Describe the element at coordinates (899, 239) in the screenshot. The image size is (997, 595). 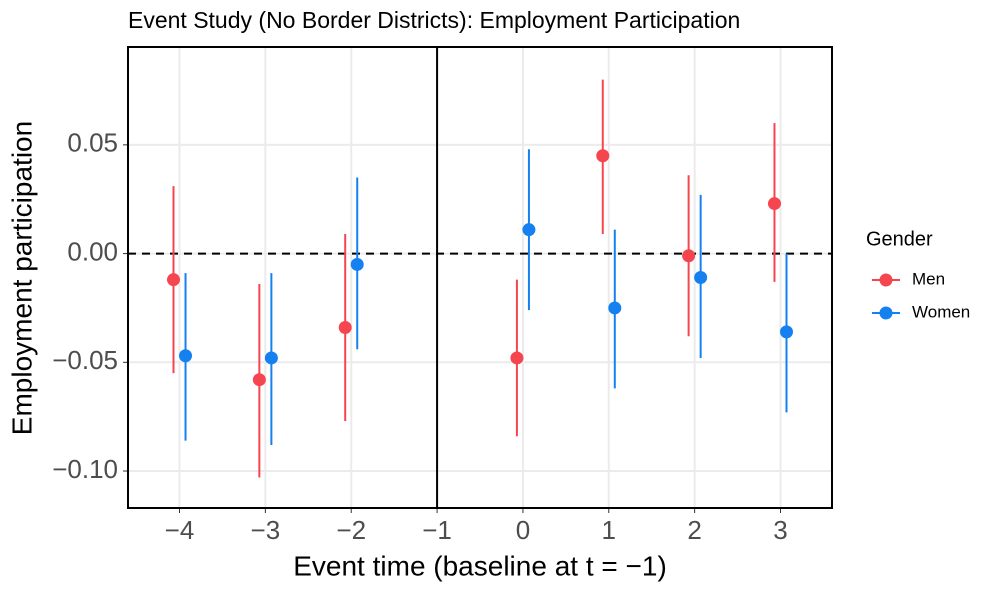
I see `legend-title: Gender` at that location.